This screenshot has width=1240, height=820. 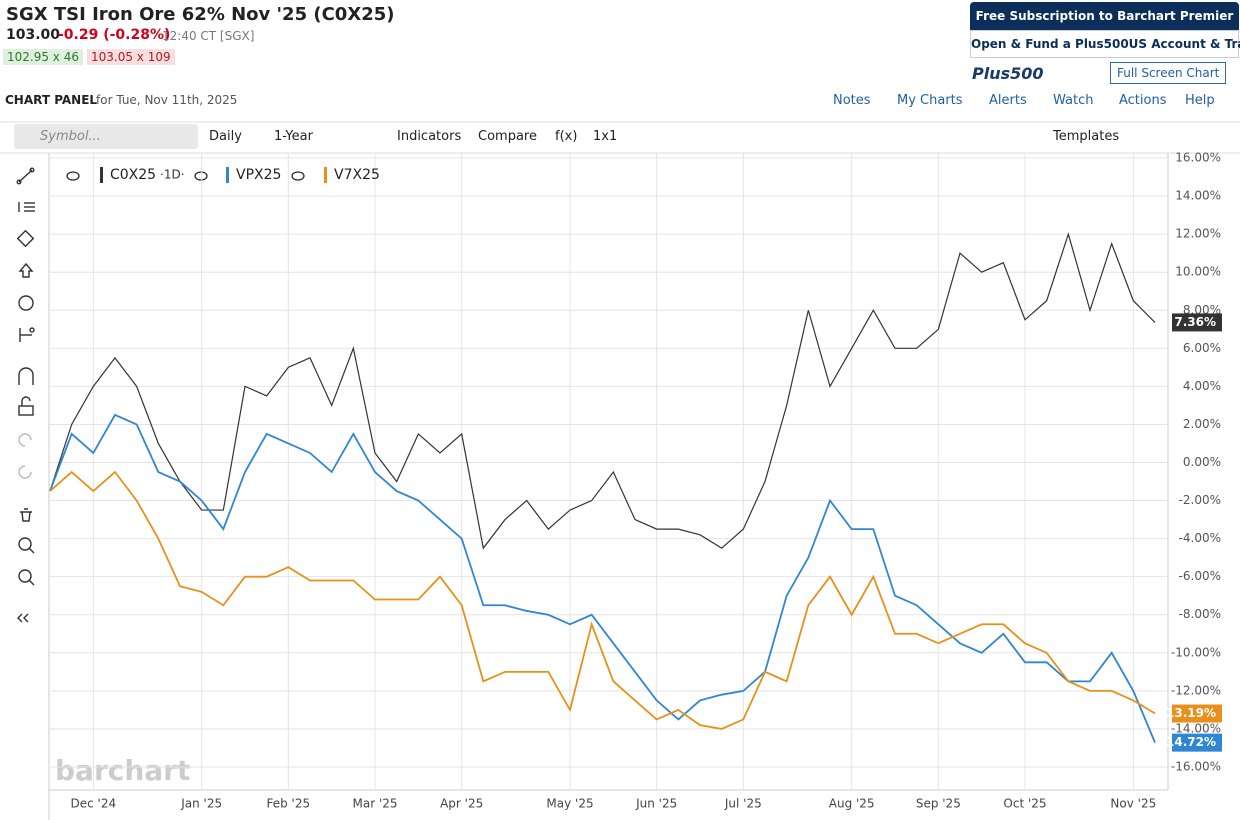 What do you see at coordinates (293, 136) in the screenshot?
I see `range-select: 1-Year` at bounding box center [293, 136].